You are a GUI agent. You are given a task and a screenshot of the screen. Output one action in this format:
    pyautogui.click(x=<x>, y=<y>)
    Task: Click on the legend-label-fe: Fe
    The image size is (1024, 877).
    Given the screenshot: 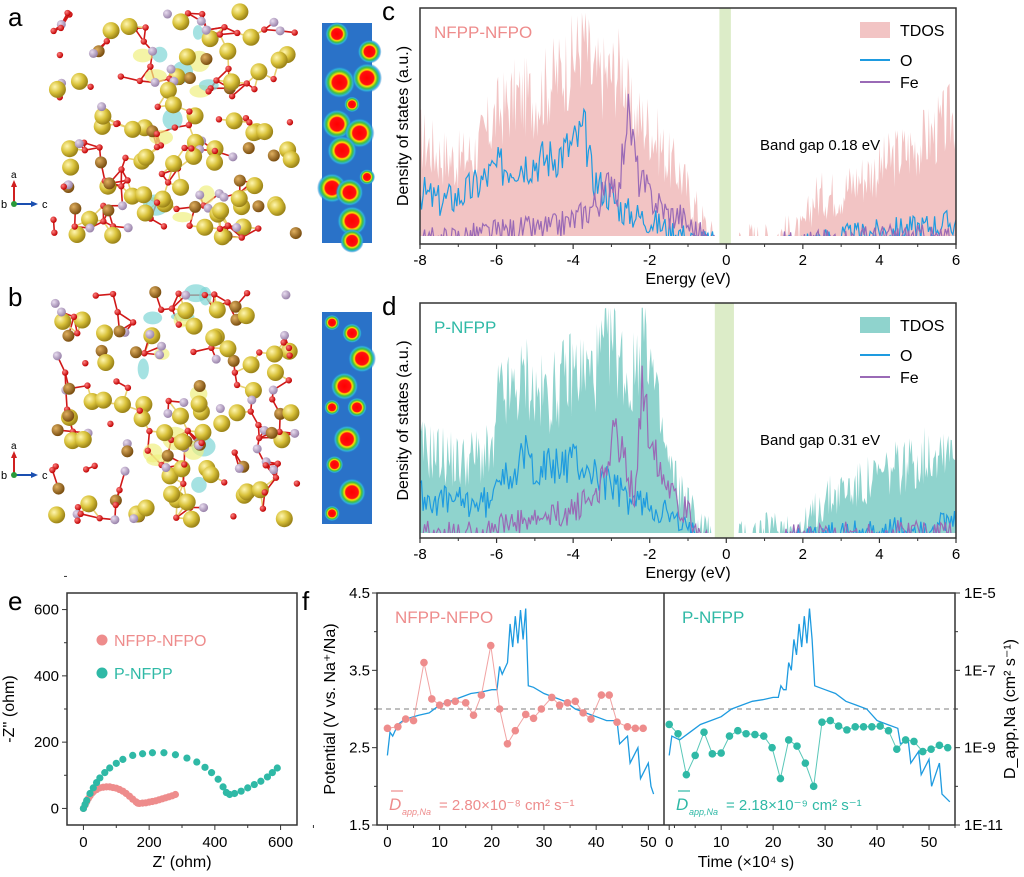 What is the action you would take?
    pyautogui.click(x=909, y=378)
    